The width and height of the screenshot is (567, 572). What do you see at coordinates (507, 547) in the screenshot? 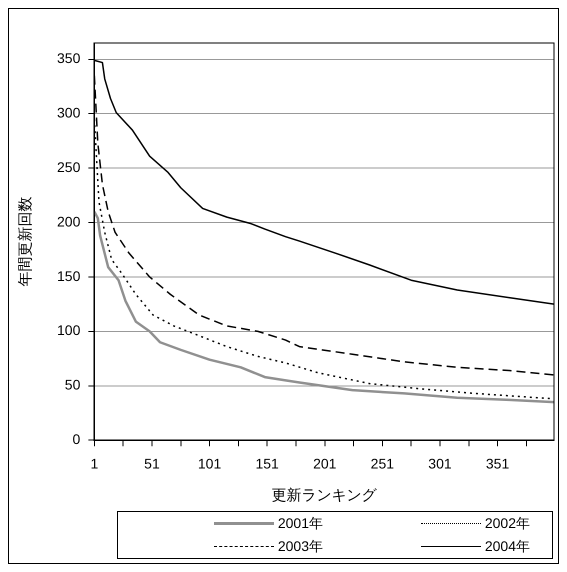
I see `legend-label: 2004年` at bounding box center [507, 547].